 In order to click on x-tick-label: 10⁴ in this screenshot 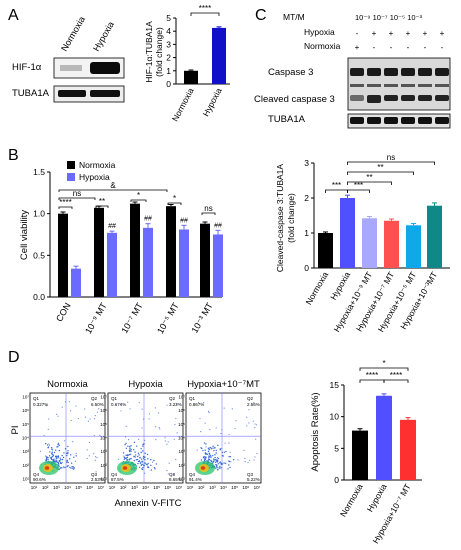, I will do `click(67, 487)`.